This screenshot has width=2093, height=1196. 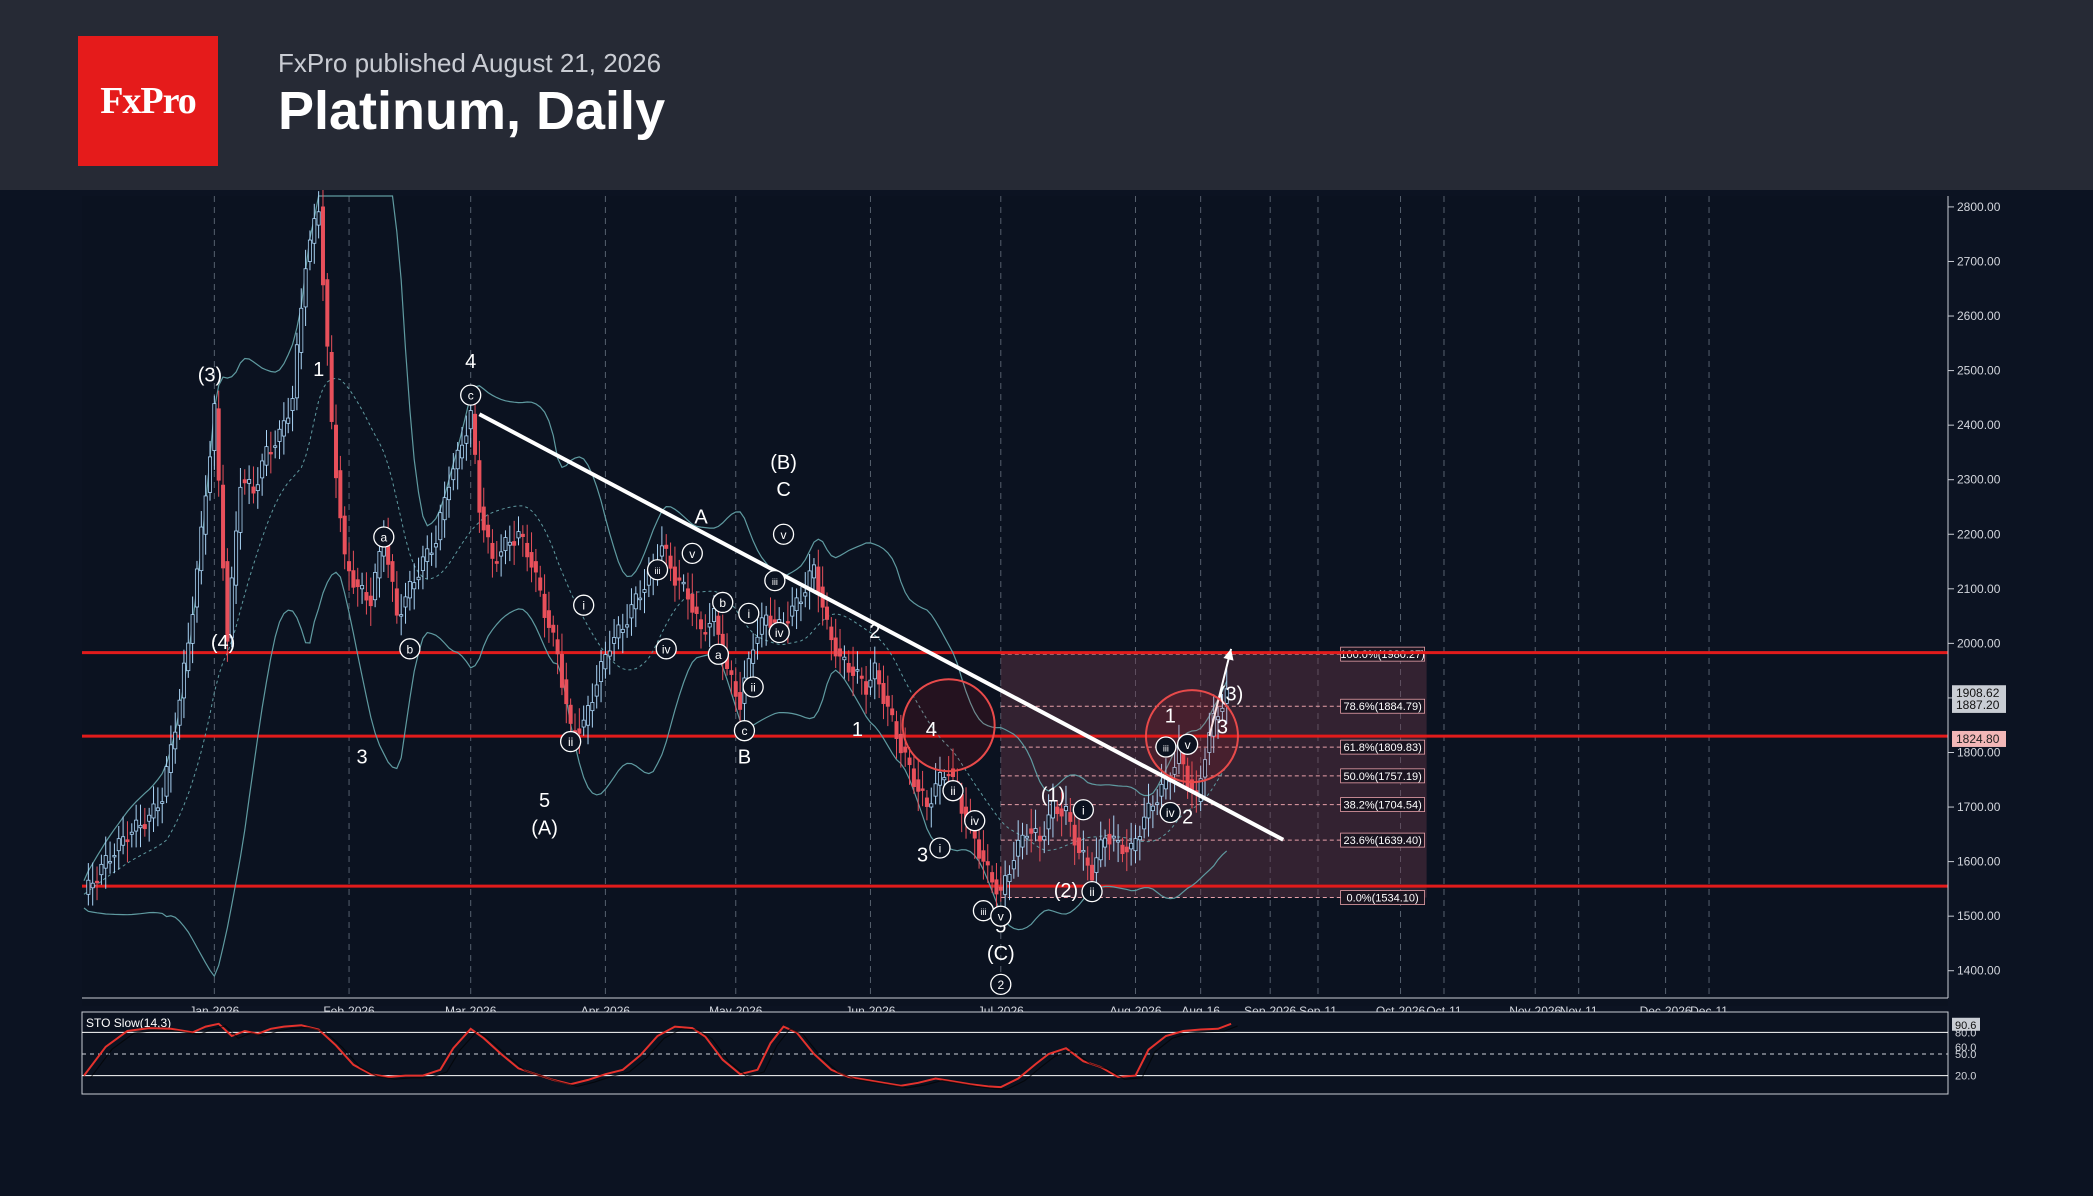 I want to click on last-price-tag: 1887.20, so click(x=1978, y=705).